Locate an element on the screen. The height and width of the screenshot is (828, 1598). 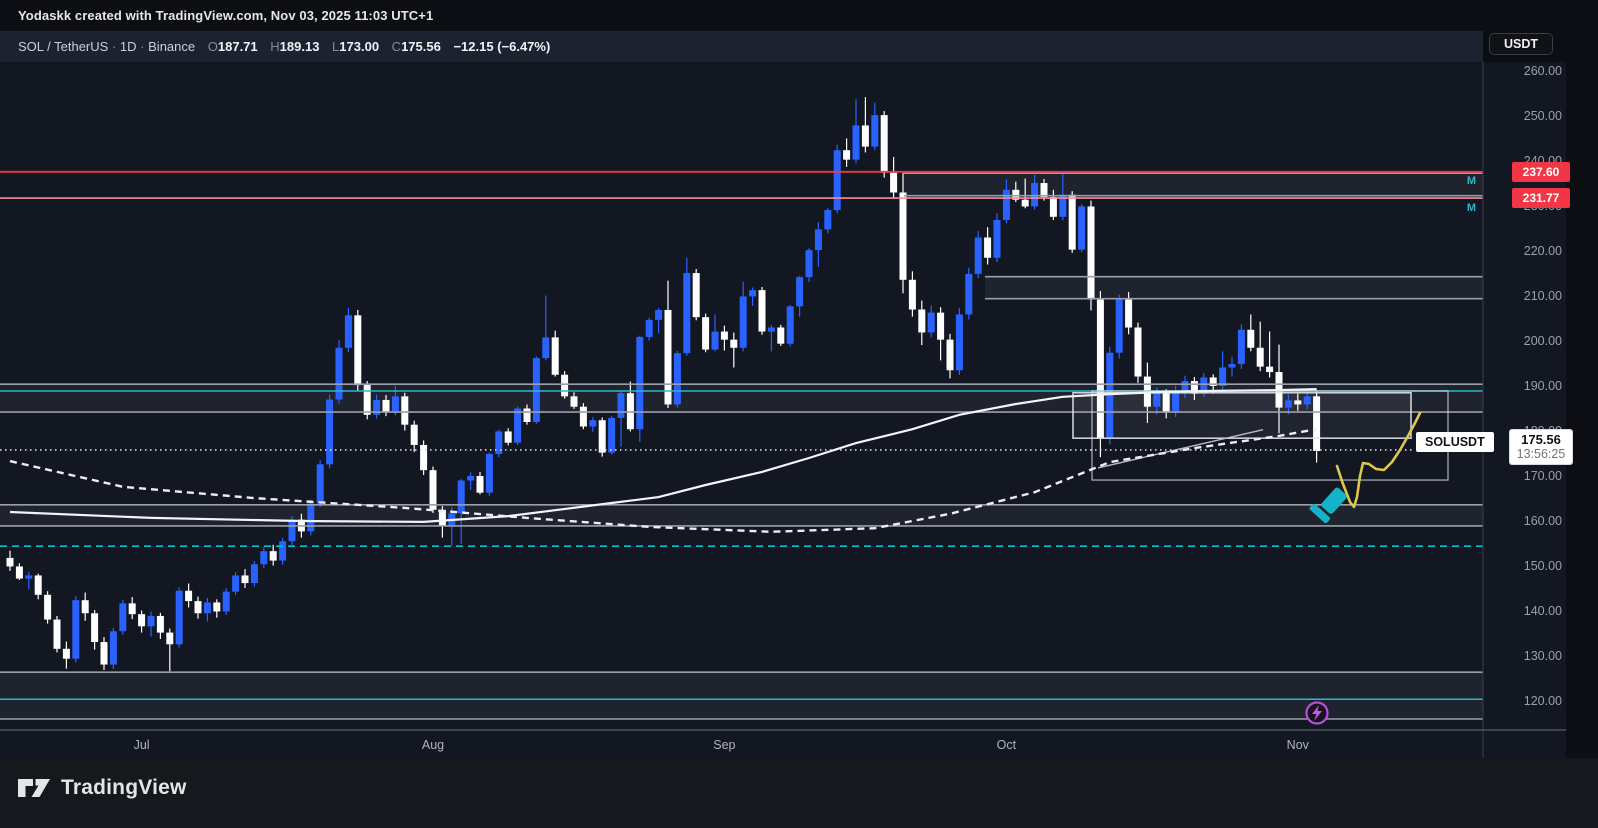
price-tick: 190.00 is located at coordinates (1543, 386).